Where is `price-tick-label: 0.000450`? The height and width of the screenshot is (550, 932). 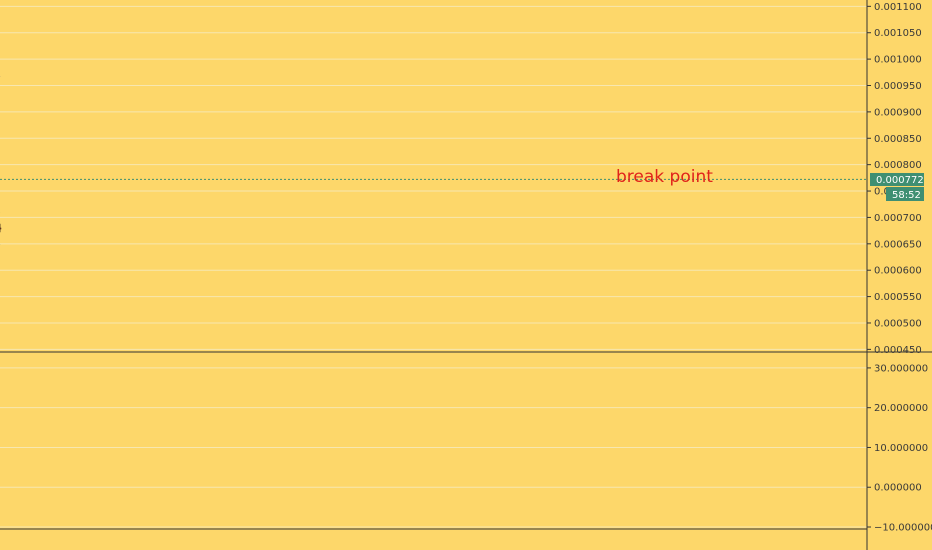 price-tick-label: 0.000450 is located at coordinates (898, 350).